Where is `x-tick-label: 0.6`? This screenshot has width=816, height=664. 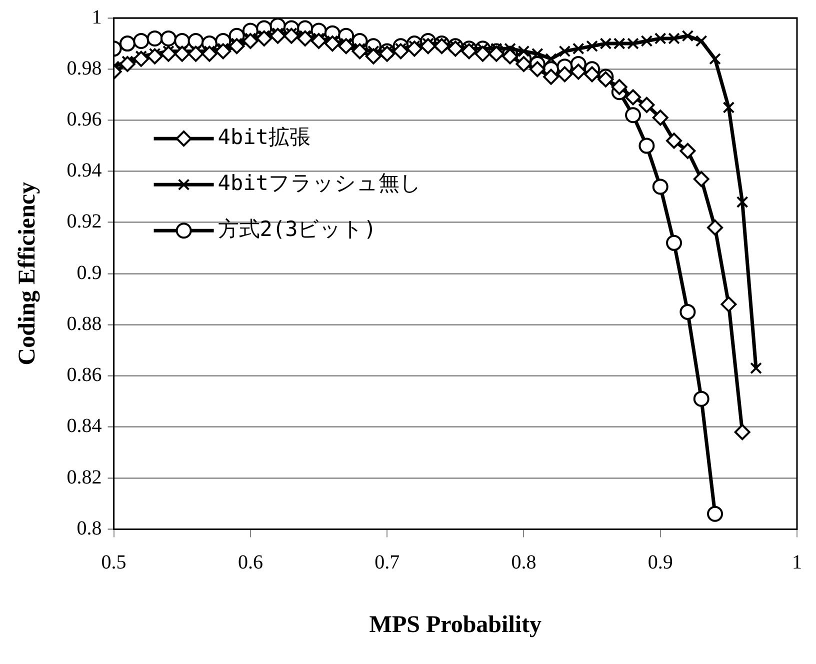
x-tick-label: 0.6 is located at coordinates (250, 562).